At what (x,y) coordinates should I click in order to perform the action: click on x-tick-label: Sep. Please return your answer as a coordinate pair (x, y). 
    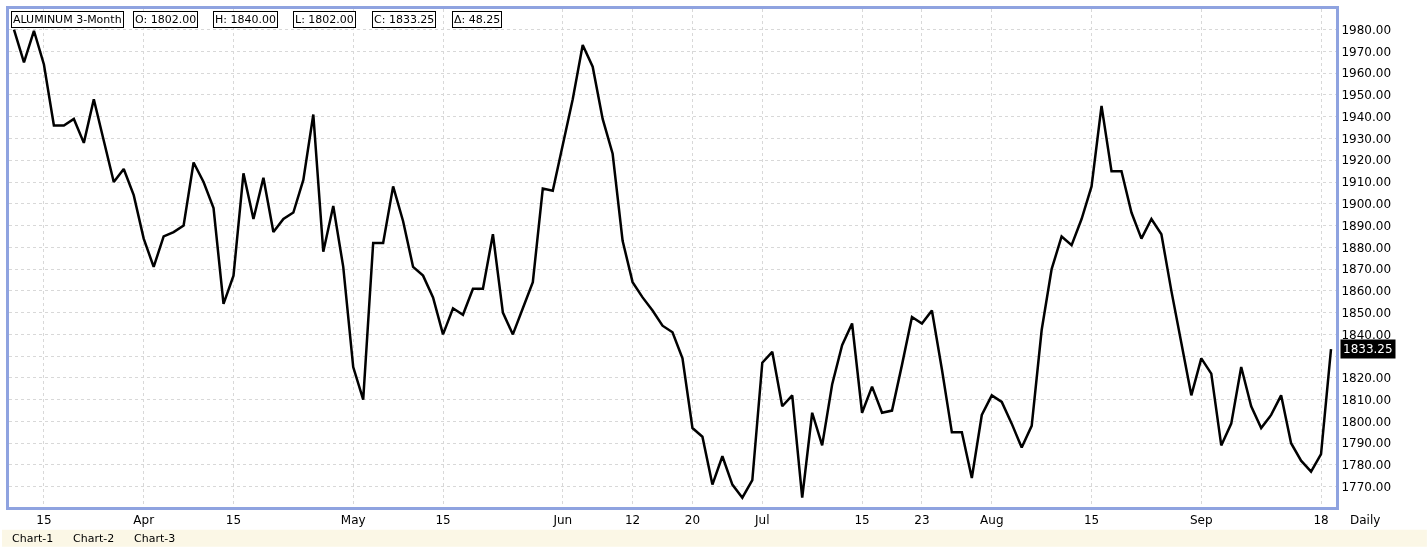
    Looking at the image, I should click on (1201, 520).